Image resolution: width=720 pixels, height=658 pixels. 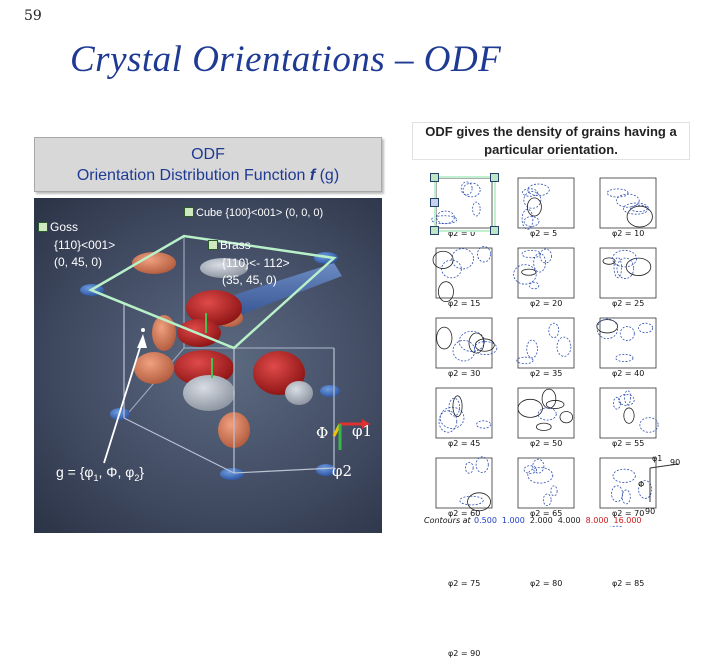 I want to click on axis-label-Phi-right: Φ, so click(x=641, y=484).